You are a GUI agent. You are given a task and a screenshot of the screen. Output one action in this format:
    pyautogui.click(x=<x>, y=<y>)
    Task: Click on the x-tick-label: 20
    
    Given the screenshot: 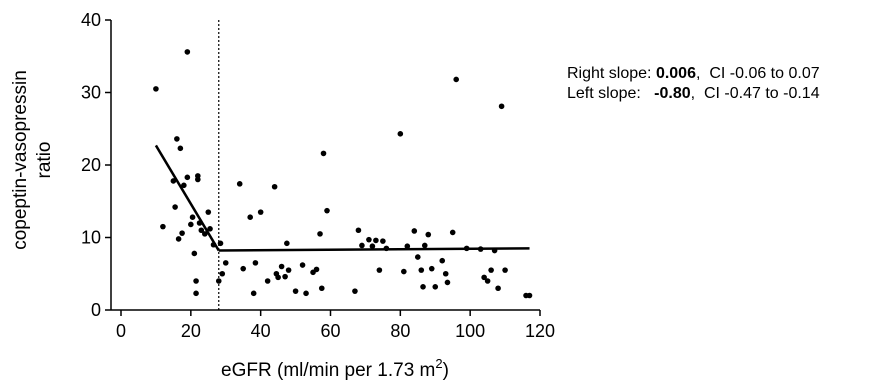 What is the action you would take?
    pyautogui.click(x=191, y=331)
    